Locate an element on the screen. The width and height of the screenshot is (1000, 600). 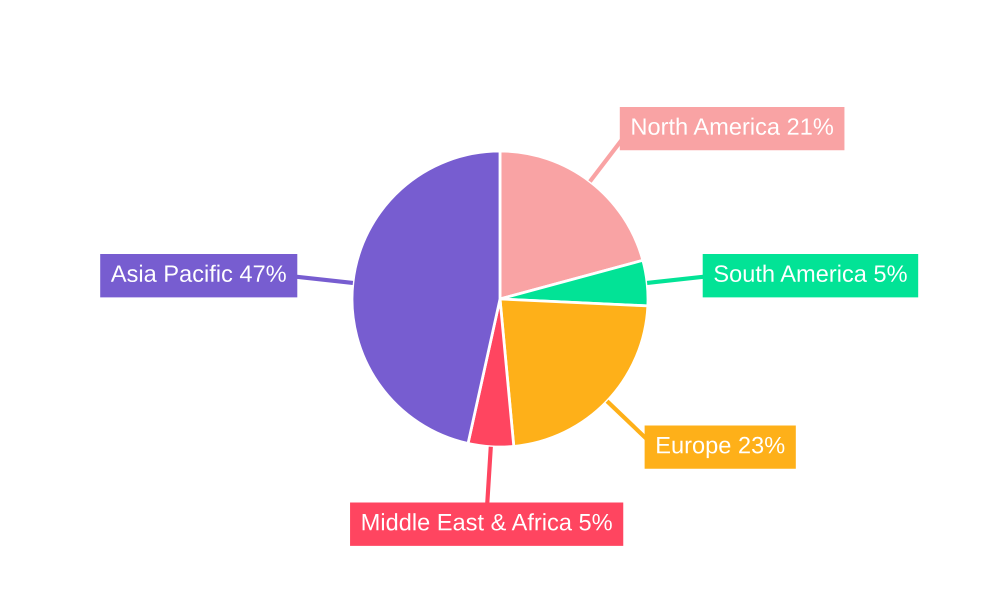
slice-label: Middle East & Africa 5% is located at coordinates (487, 522).